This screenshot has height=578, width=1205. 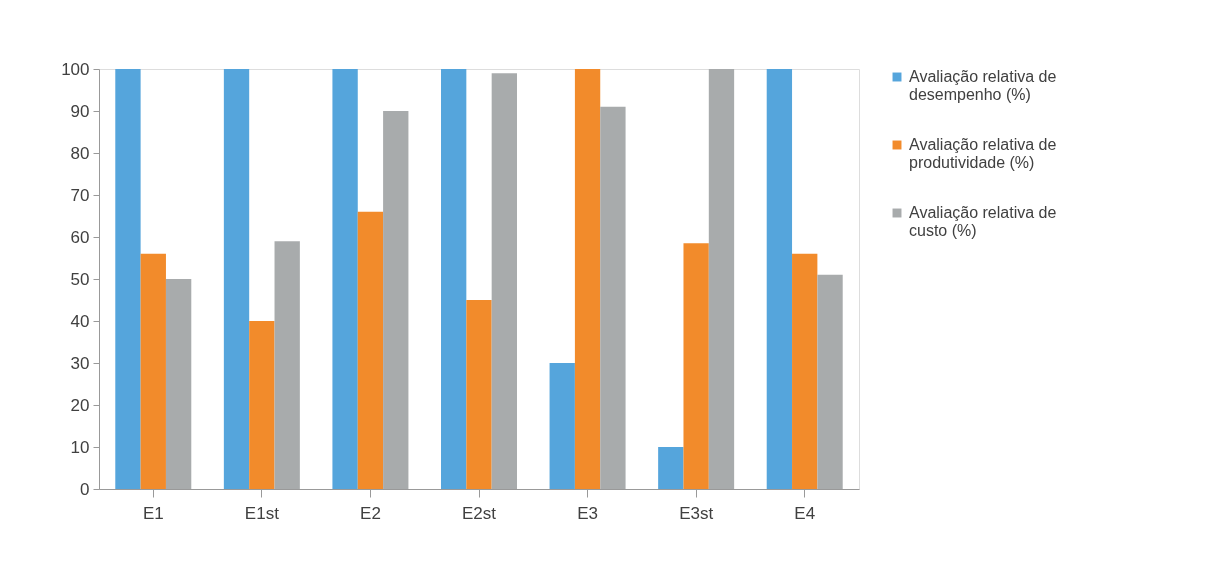 I want to click on y-tick-label: 60, so click(x=80, y=237).